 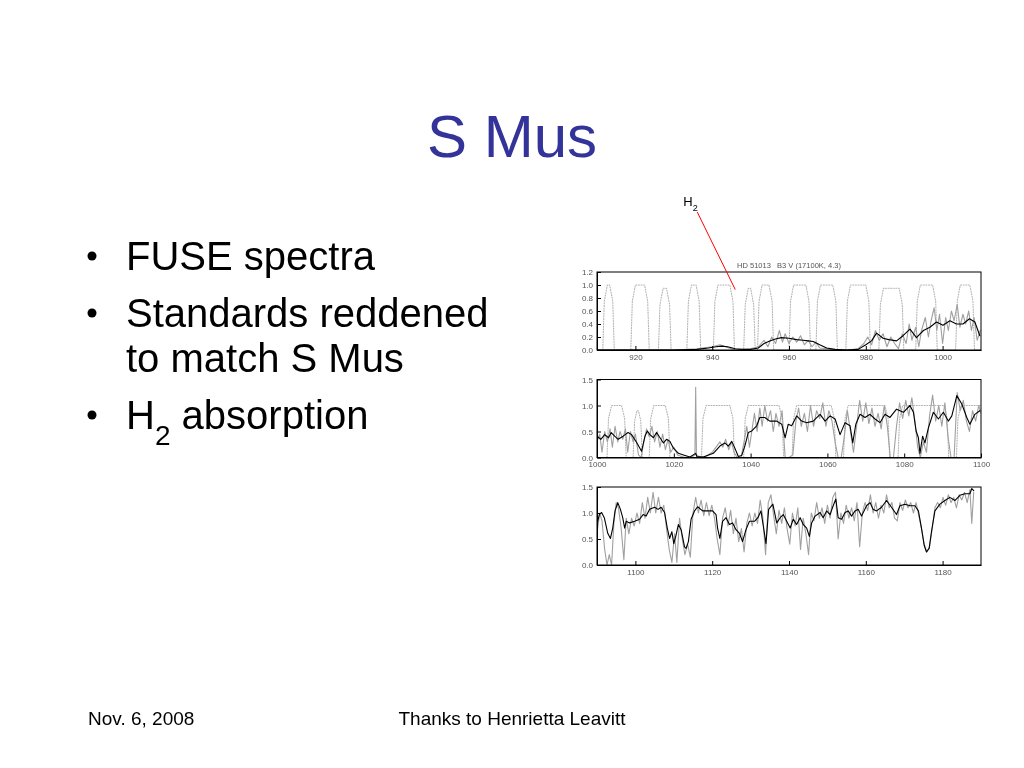 I want to click on x-tick-label: 1060, so click(x=828, y=465).